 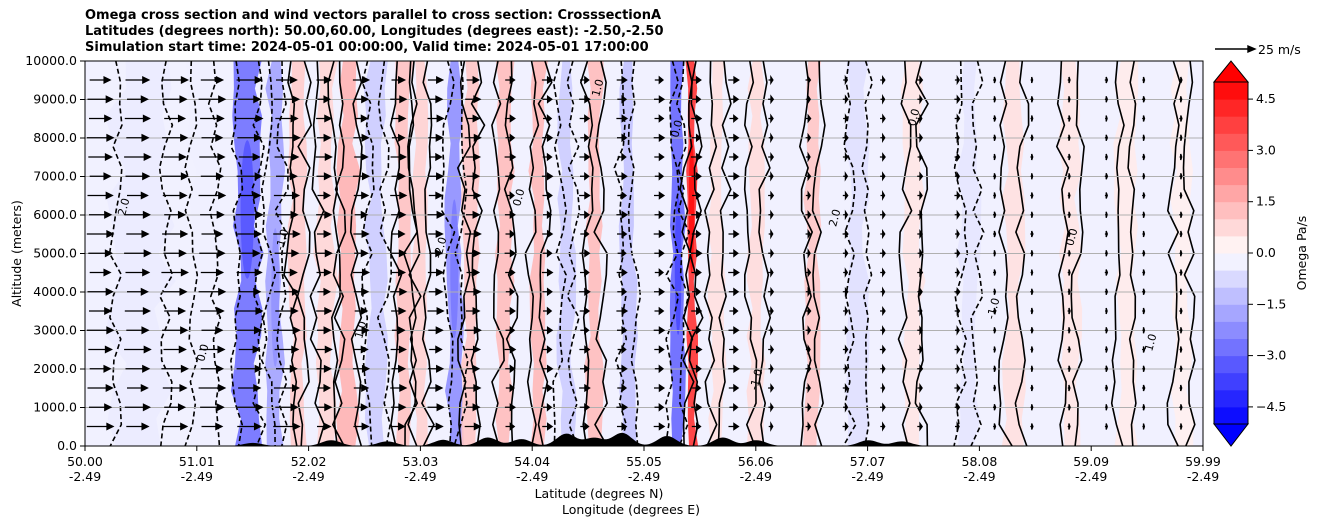 What do you see at coordinates (1266, 201) in the screenshot?
I see `colorbar-tick-label: 1.5` at bounding box center [1266, 201].